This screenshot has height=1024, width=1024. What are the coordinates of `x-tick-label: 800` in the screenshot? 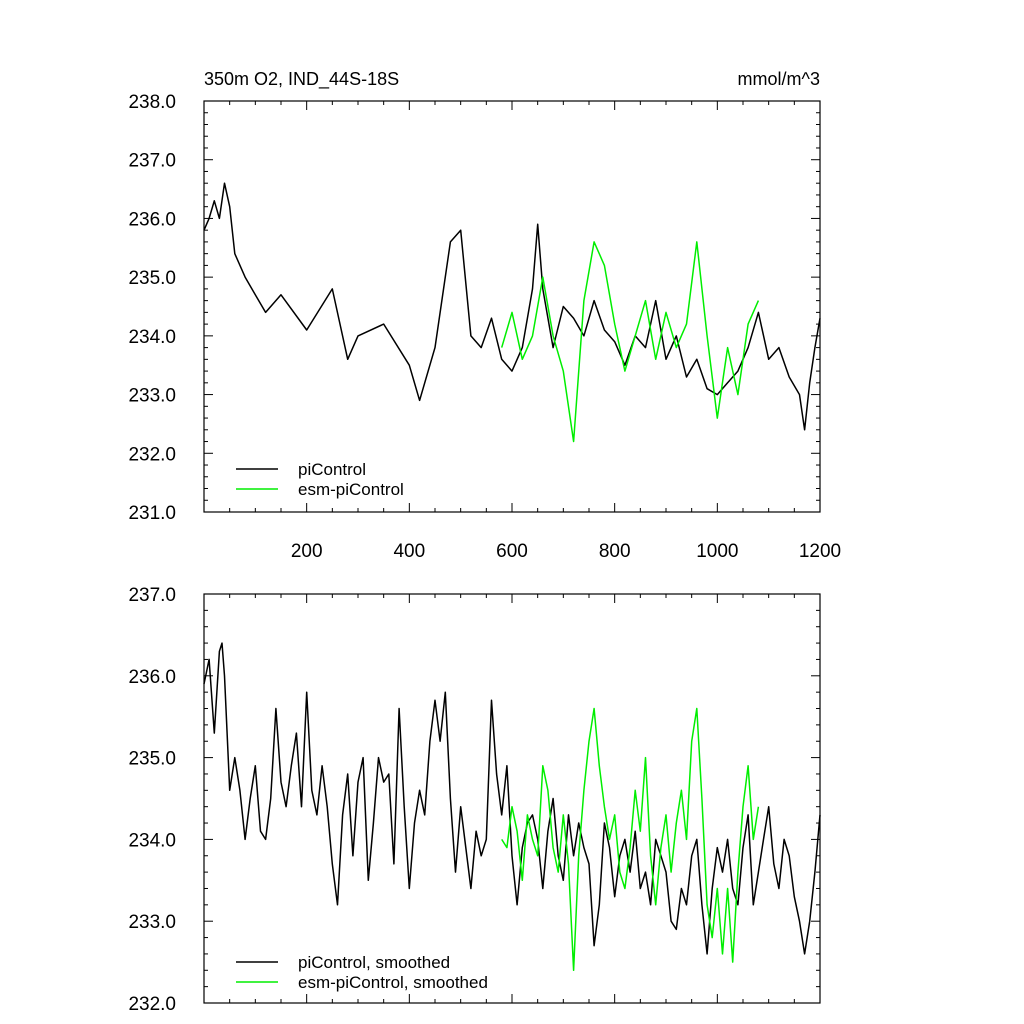 It's located at (615, 551).